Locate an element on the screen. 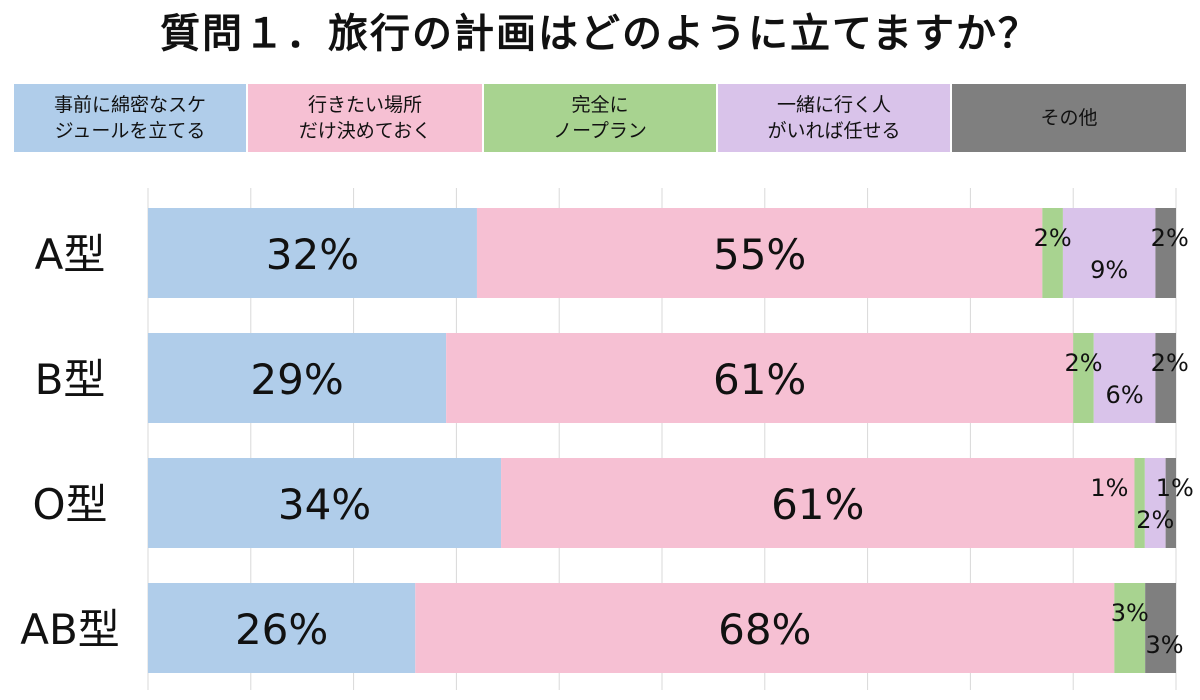 The image size is (1200, 700). legend-label: 行きたい場所 is located at coordinates (364, 105).